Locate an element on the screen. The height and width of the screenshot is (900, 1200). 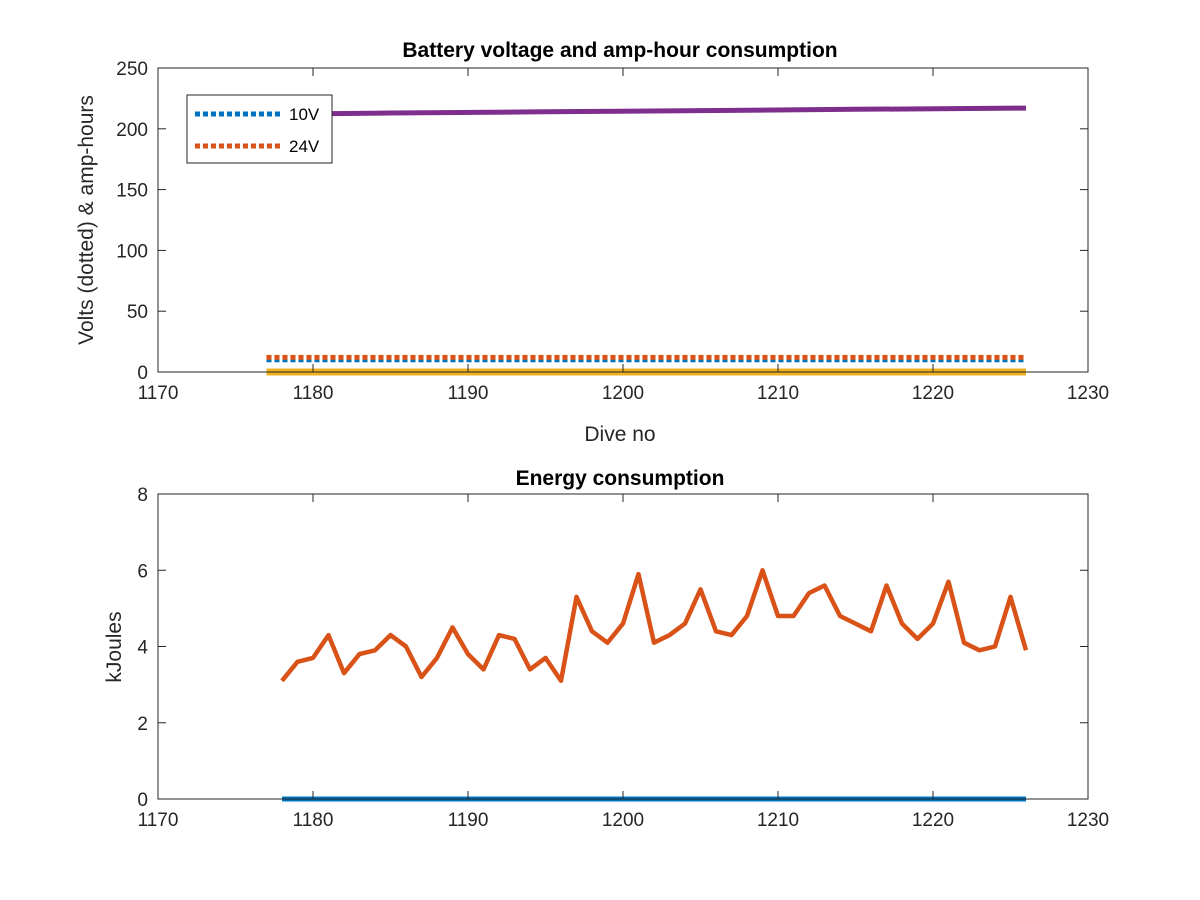
legend-label-10v: 10V is located at coordinates (304, 114).